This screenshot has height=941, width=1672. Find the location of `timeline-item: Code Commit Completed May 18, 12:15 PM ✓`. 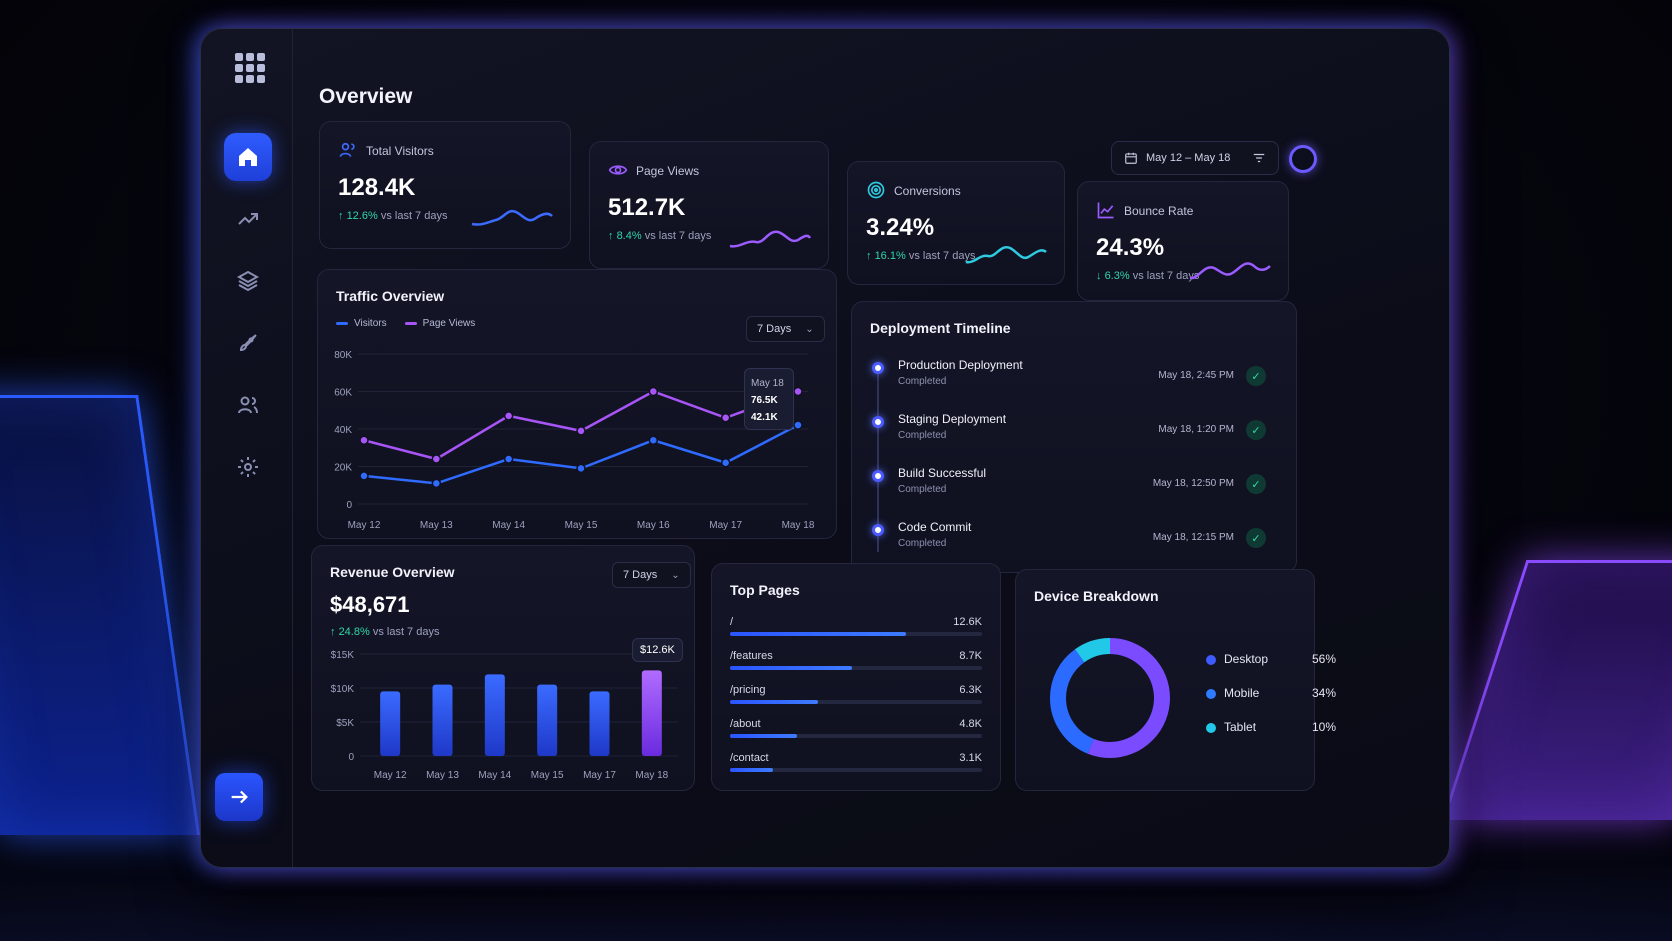

timeline-item: Code Commit Completed May 18, 12:15 PM ✓ is located at coordinates (1074, 545).